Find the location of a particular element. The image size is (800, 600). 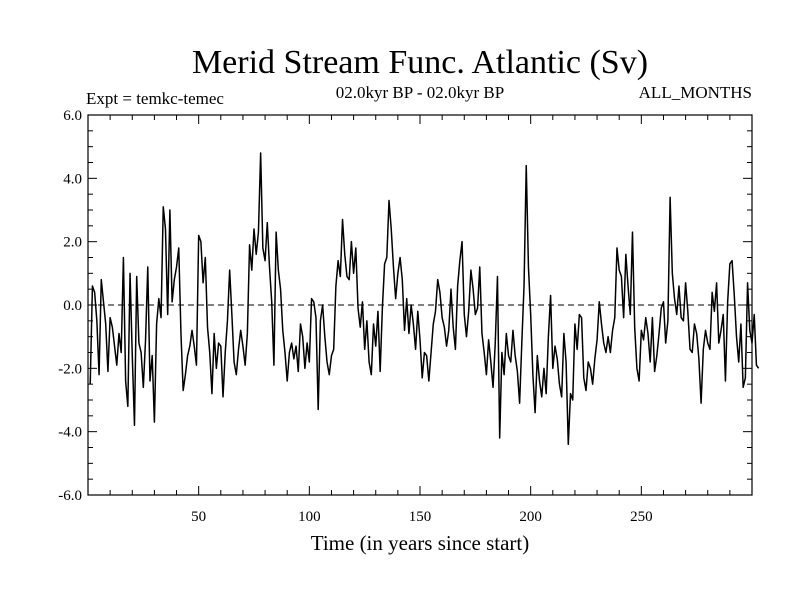

y-tick-label: -6.0 is located at coordinates (70, 496).